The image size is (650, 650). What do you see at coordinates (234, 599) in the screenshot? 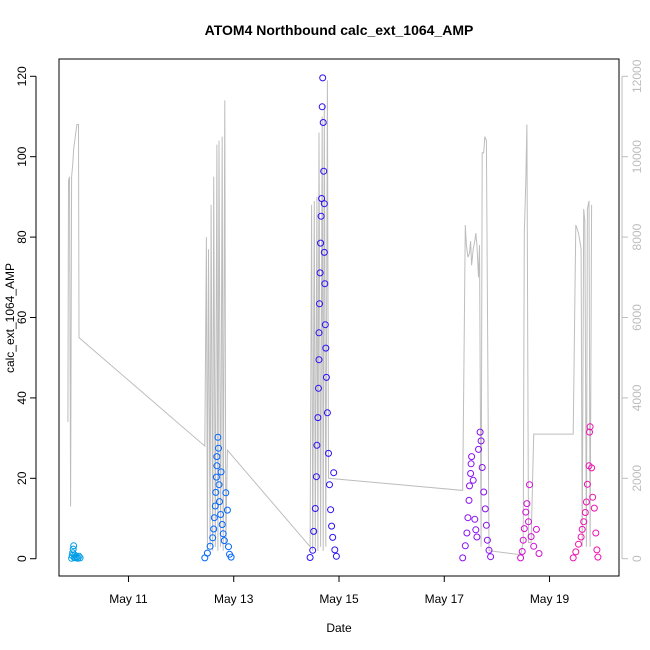
I see `x-tick-label: May 13` at bounding box center [234, 599].